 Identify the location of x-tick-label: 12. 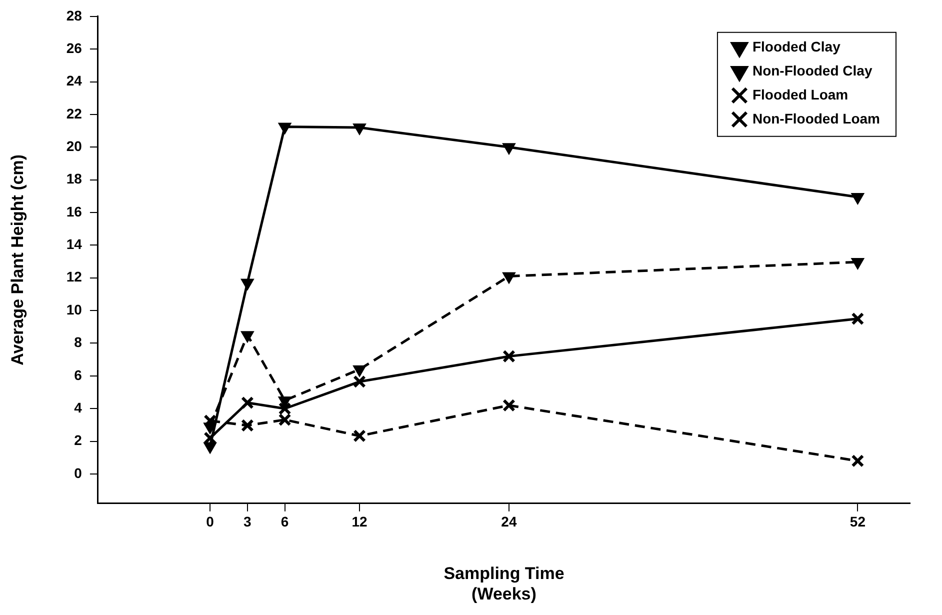
(360, 522).